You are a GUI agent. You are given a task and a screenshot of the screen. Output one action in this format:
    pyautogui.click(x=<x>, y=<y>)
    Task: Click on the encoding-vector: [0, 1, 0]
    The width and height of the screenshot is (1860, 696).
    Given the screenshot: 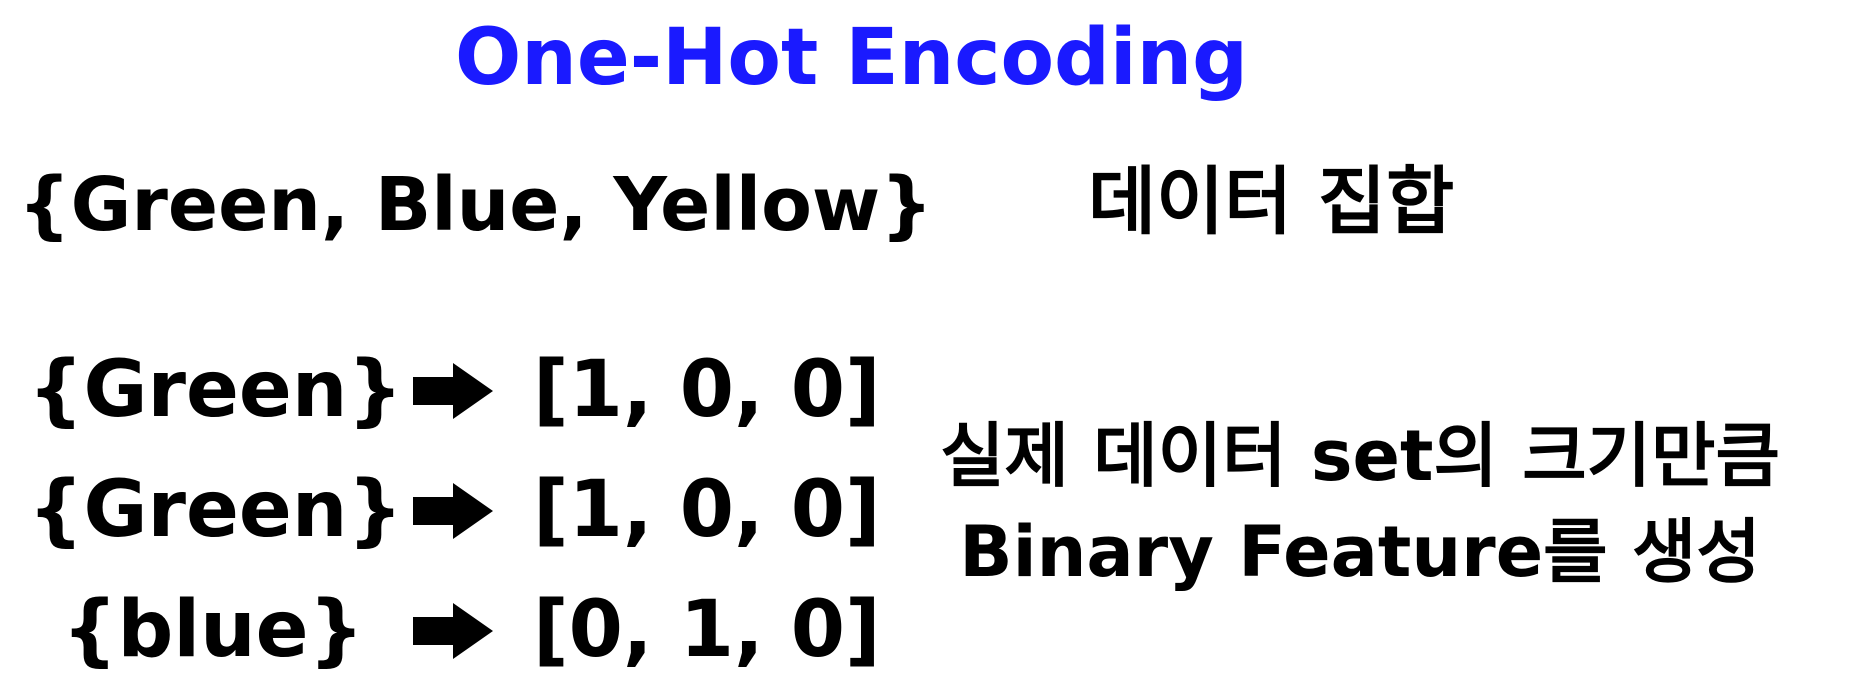 What is the action you would take?
    pyautogui.click(x=707, y=630)
    